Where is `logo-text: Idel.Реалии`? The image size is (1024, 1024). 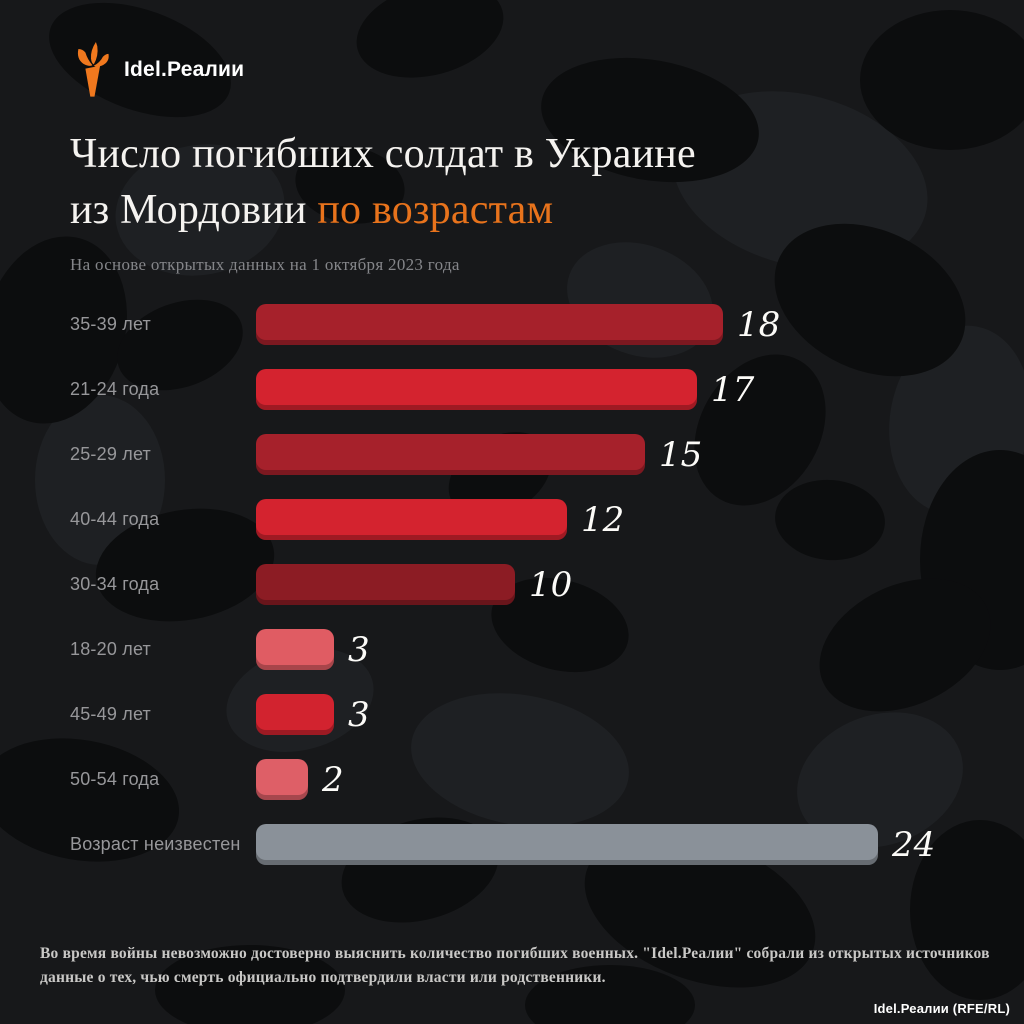 logo-text: Idel.Реалии is located at coordinates (184, 69).